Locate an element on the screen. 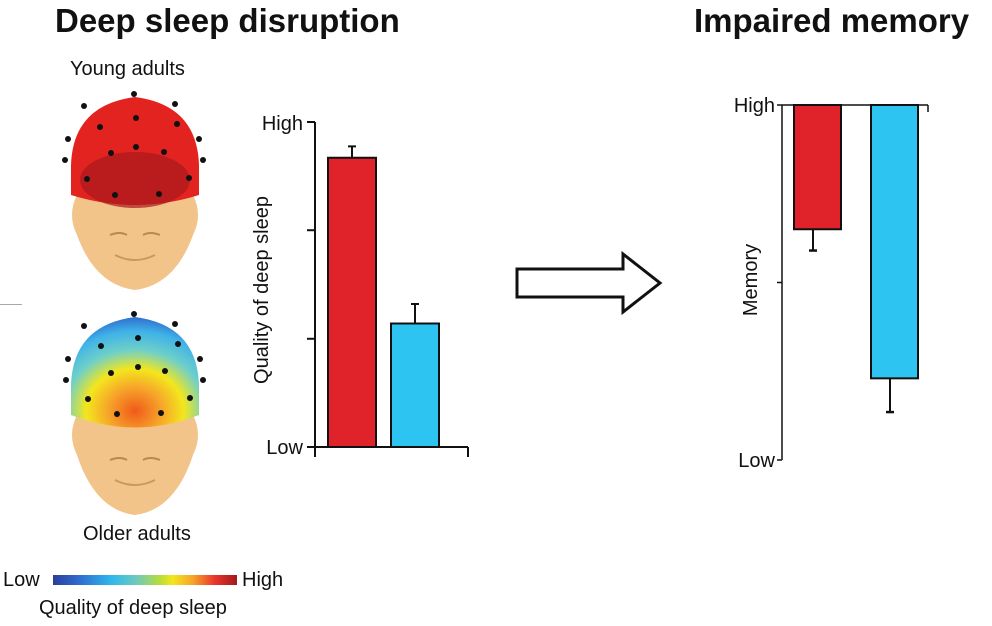 This screenshot has height=626, width=992. colorbar-high-label: High is located at coordinates (263, 580).